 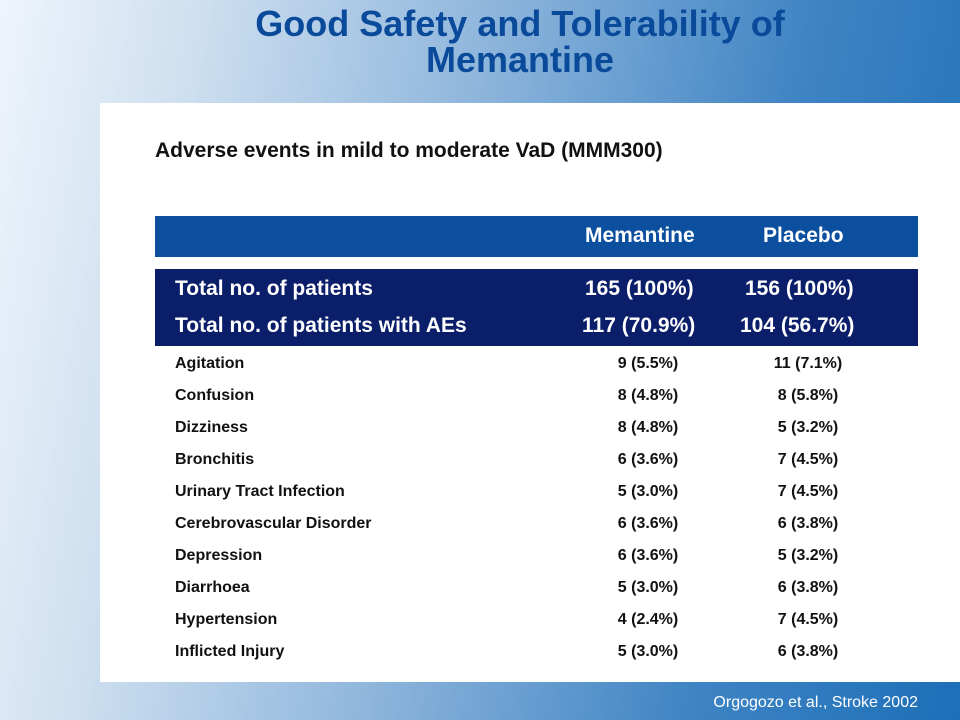 What do you see at coordinates (226, 619) in the screenshot?
I see `row-label: Hypertension` at bounding box center [226, 619].